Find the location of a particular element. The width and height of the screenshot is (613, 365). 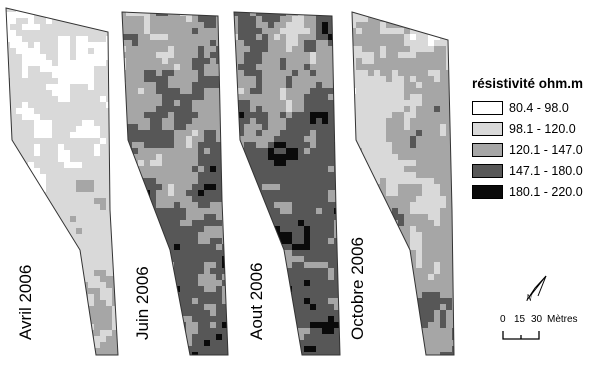

scale-tick-label: 15 is located at coordinates (520, 319).